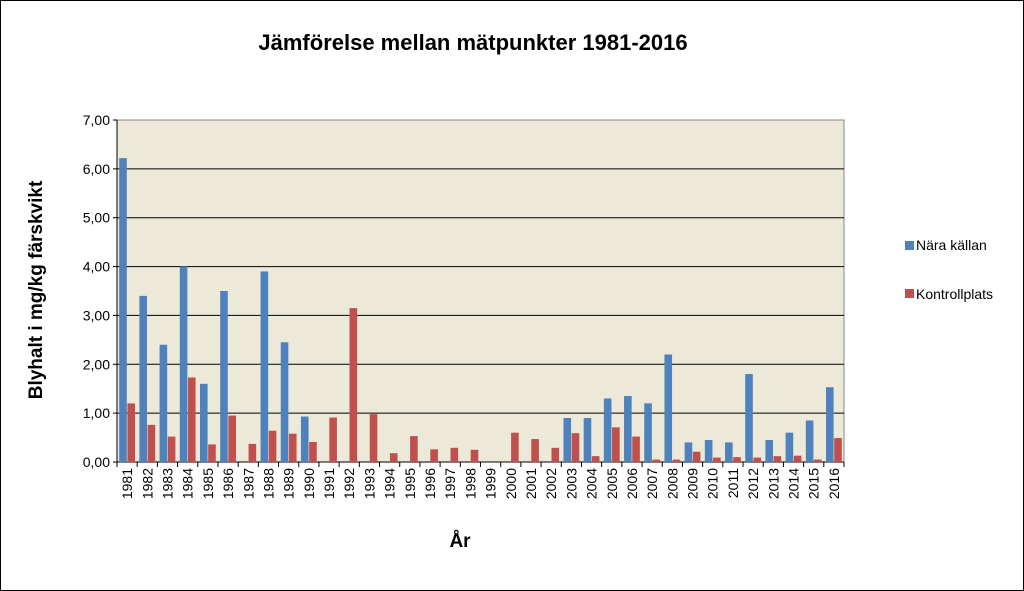  I want to click on bar-kontrollplats-2000, so click(515, 447).